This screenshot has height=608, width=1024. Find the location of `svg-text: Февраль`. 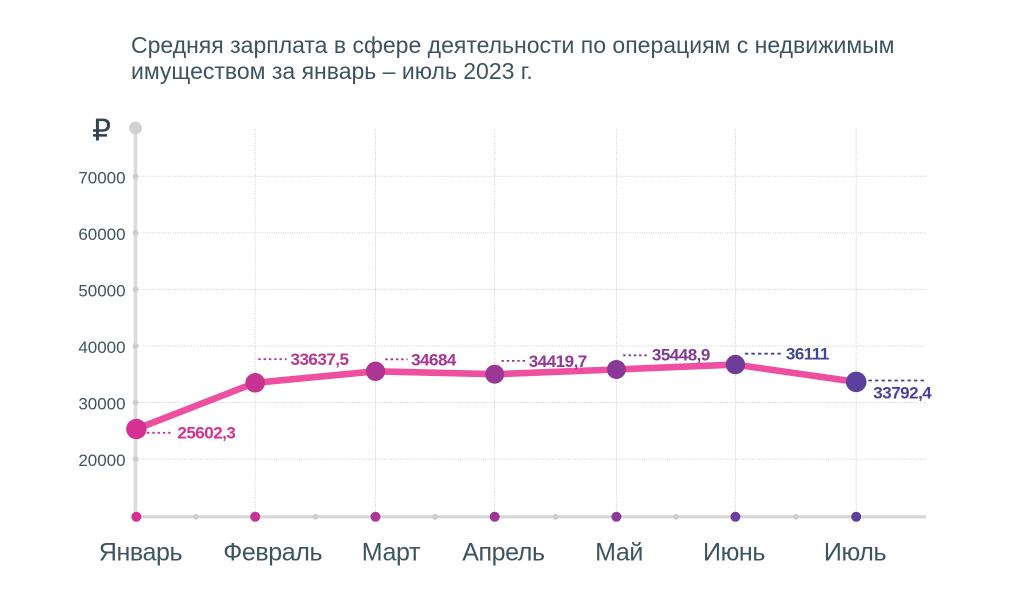

svg-text: Февраль is located at coordinates (272, 553).